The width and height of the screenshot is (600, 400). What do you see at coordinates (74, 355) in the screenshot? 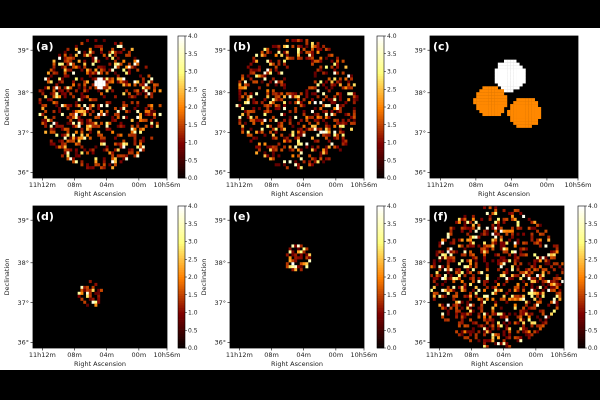
I see `x-tick-label: 08m` at bounding box center [74, 355].